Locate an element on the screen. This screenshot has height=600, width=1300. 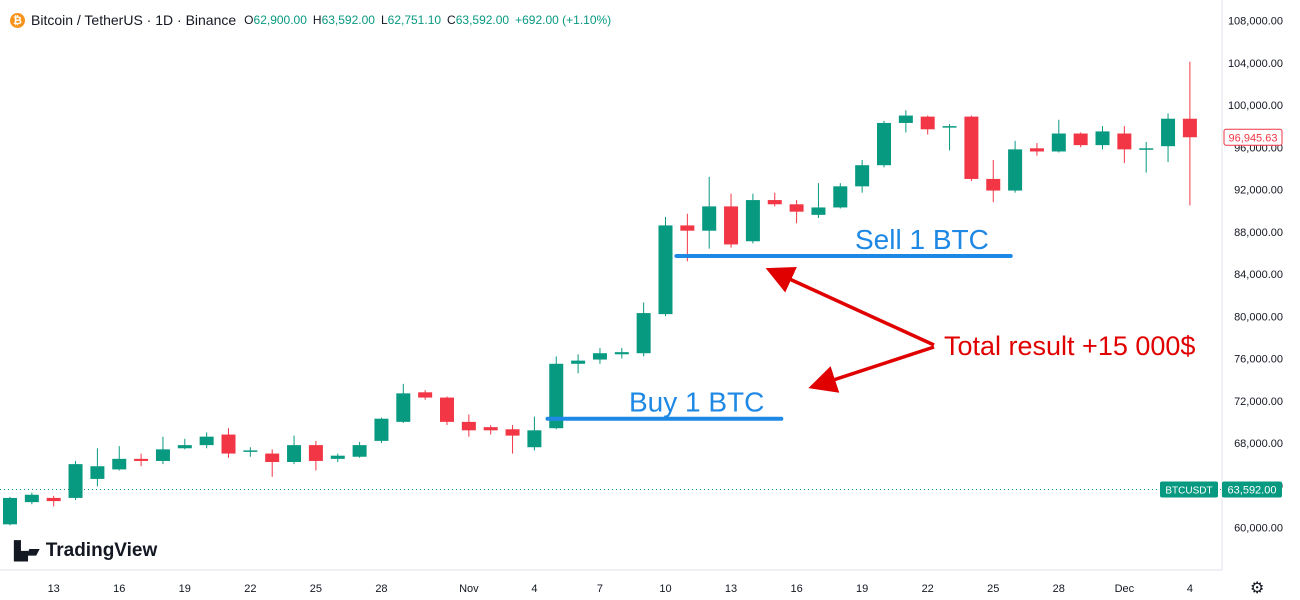
result-arrow-to-buy is located at coordinates (871, 369).